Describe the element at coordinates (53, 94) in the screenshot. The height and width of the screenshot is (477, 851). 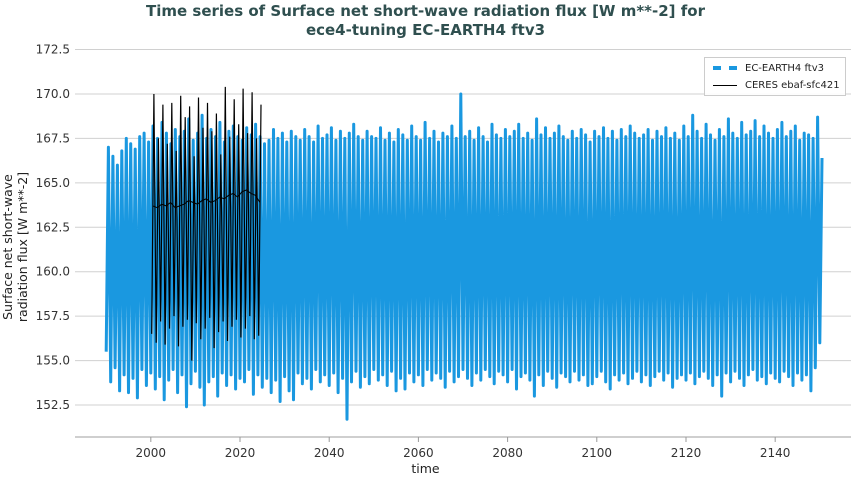
I see `y-tick-label: 170.0` at that location.